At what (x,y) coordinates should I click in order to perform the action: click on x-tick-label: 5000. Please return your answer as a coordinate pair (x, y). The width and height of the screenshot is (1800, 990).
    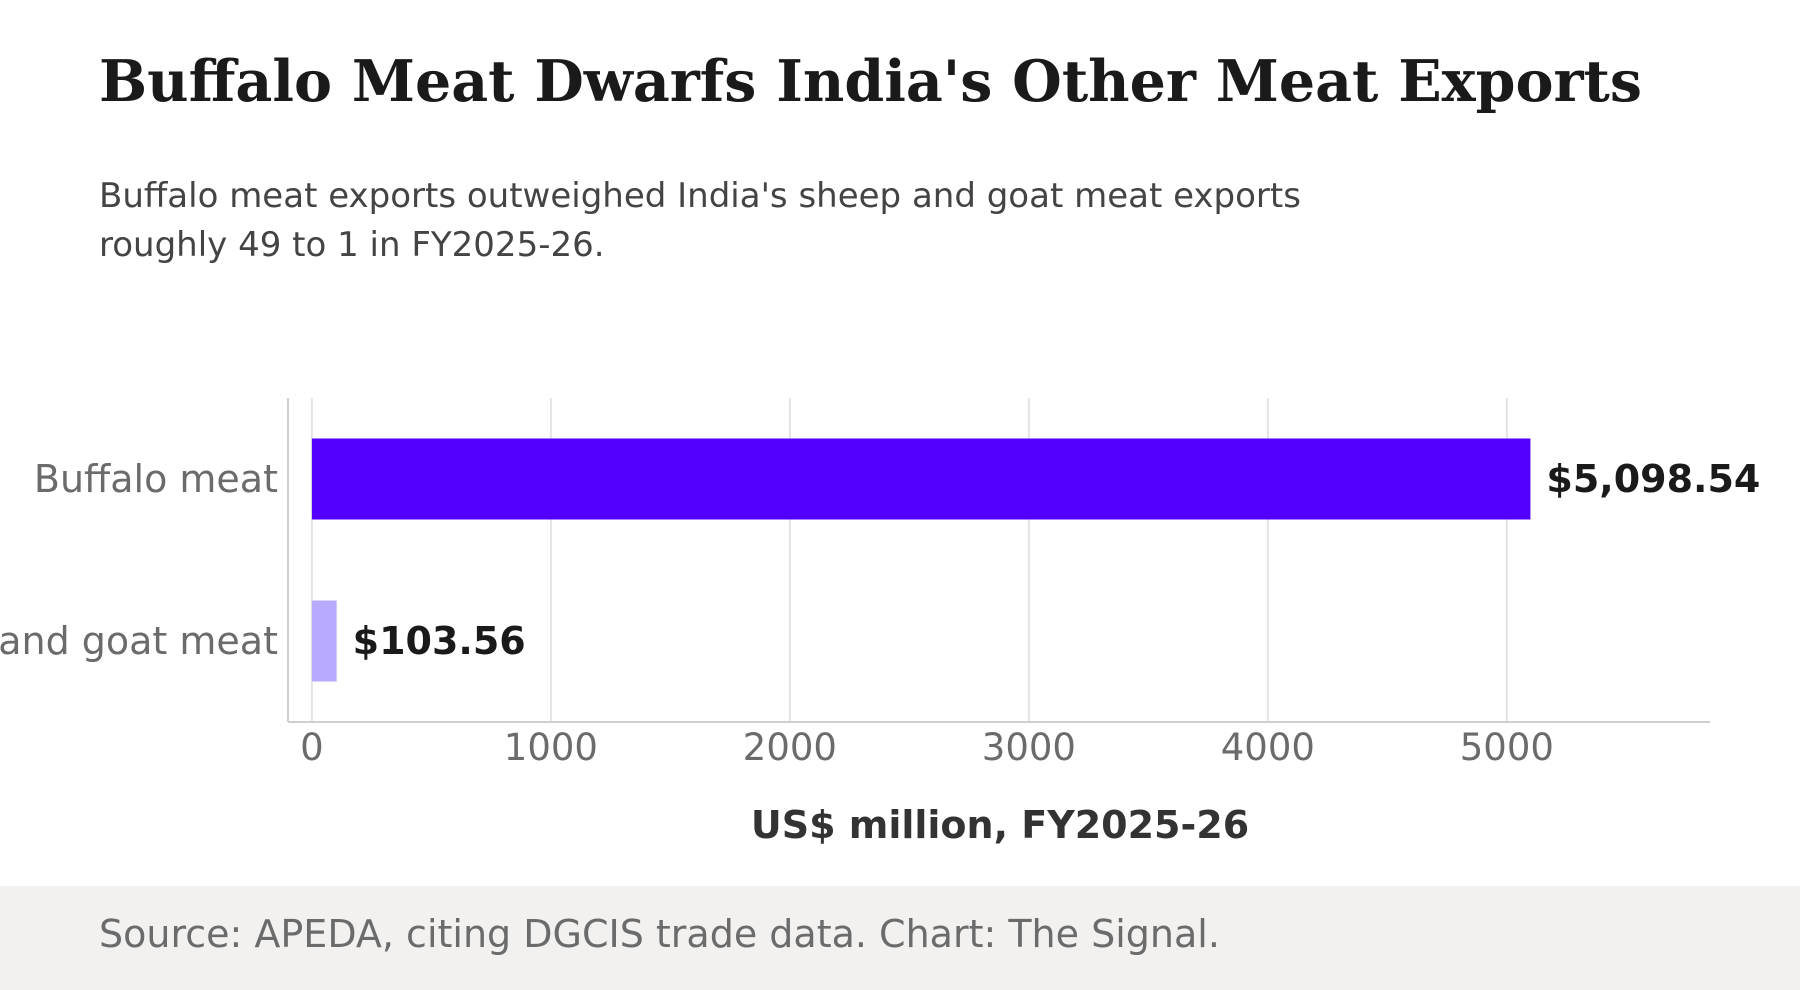
    Looking at the image, I should click on (1507, 747).